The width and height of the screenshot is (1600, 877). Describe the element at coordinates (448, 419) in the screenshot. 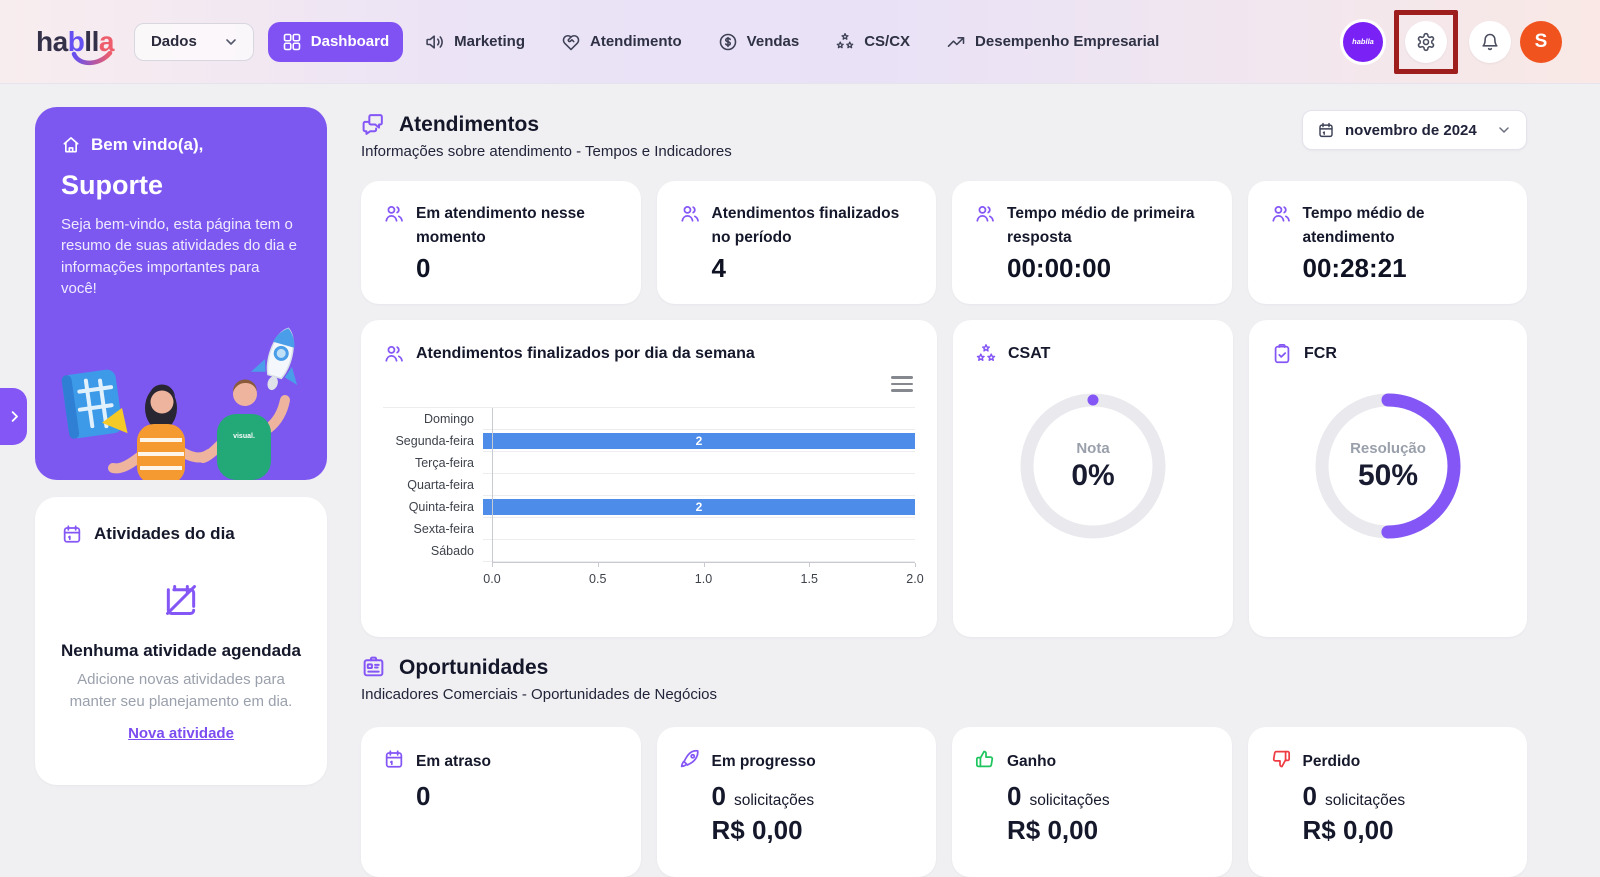

I see `chart-category-label: Domingo` at that location.